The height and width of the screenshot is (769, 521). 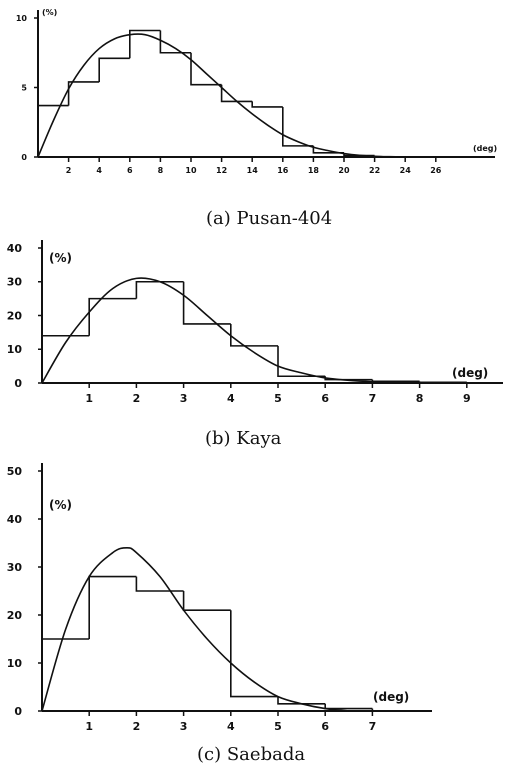 I want to click on panel-caption: (a) Pusan-404, so click(x=269, y=218).